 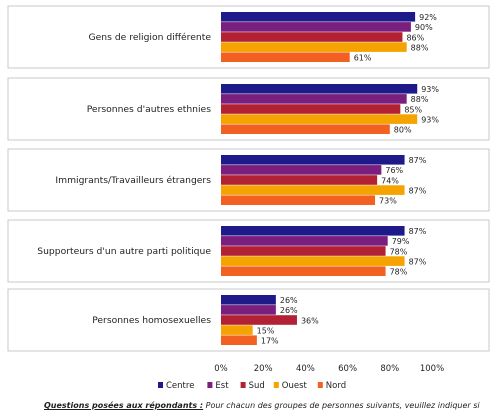 I want to click on x-tick-label: 60%, so click(x=347, y=369).